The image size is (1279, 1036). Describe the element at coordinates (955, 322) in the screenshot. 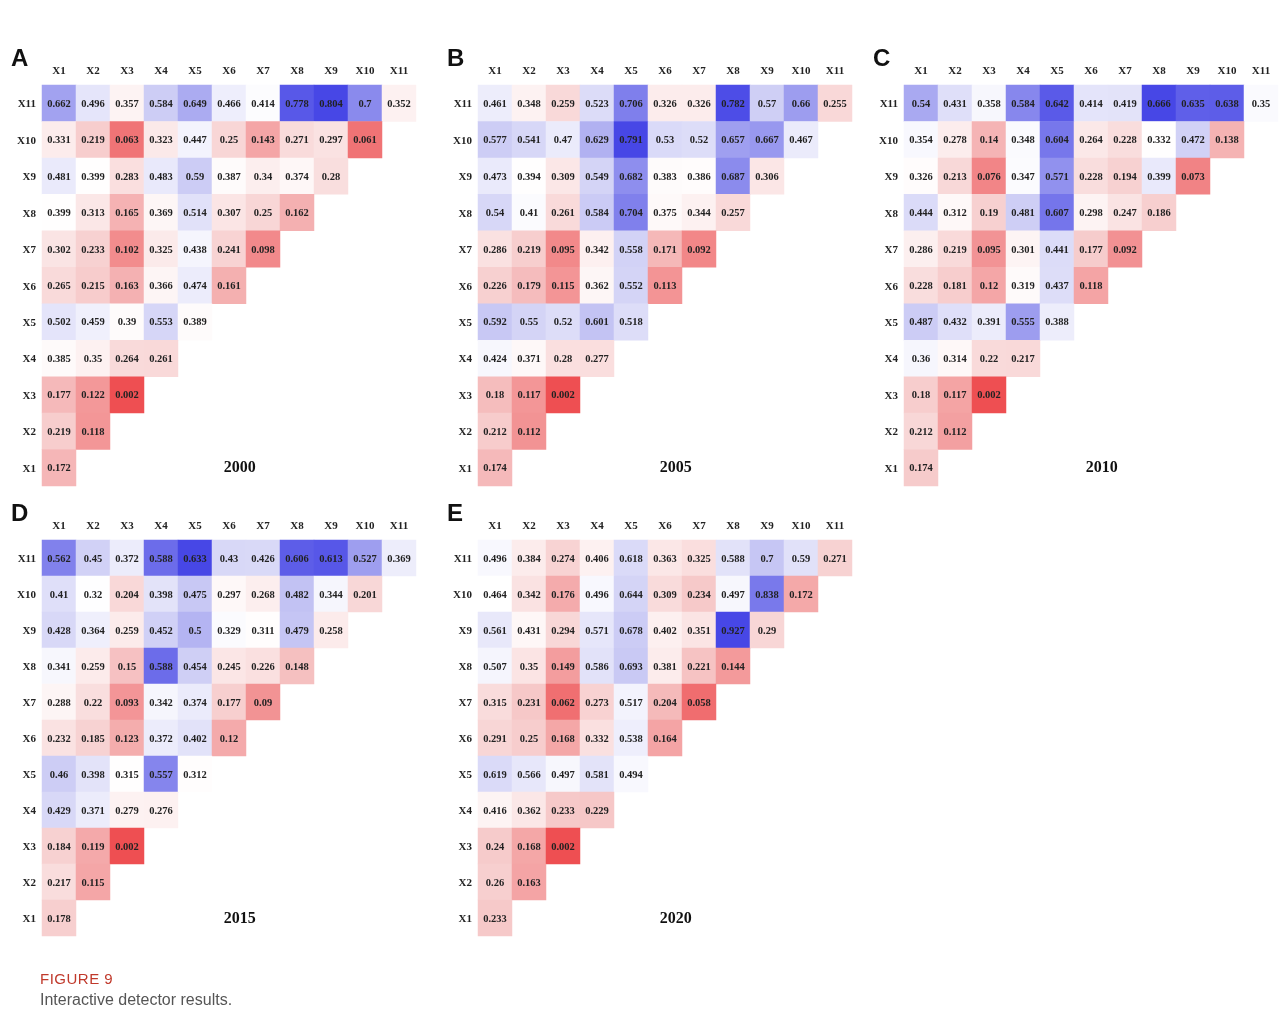

I see `data-label: 0.432` at that location.